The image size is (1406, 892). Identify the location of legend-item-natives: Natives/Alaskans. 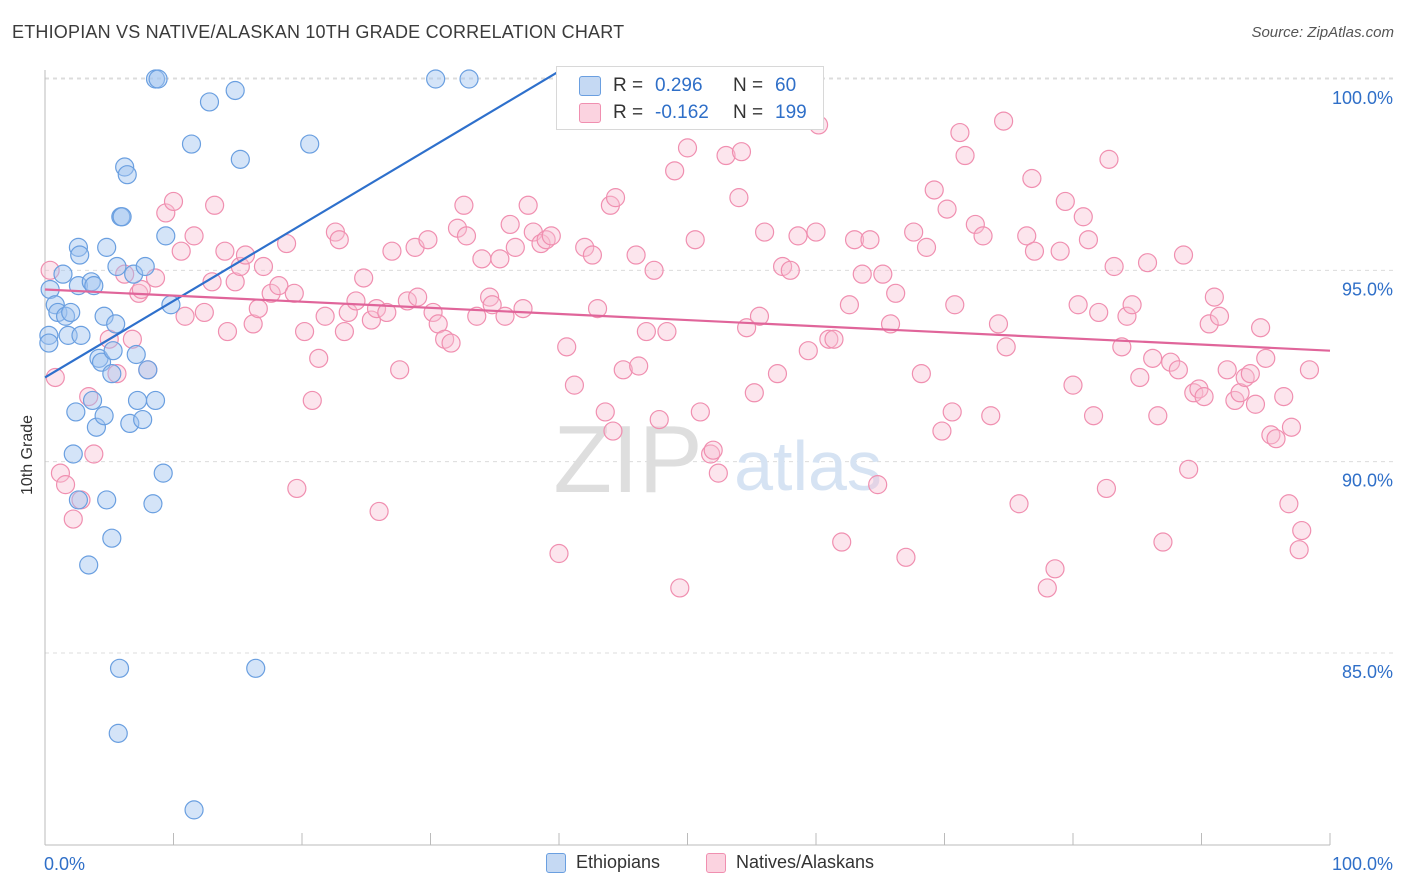
(790, 862).